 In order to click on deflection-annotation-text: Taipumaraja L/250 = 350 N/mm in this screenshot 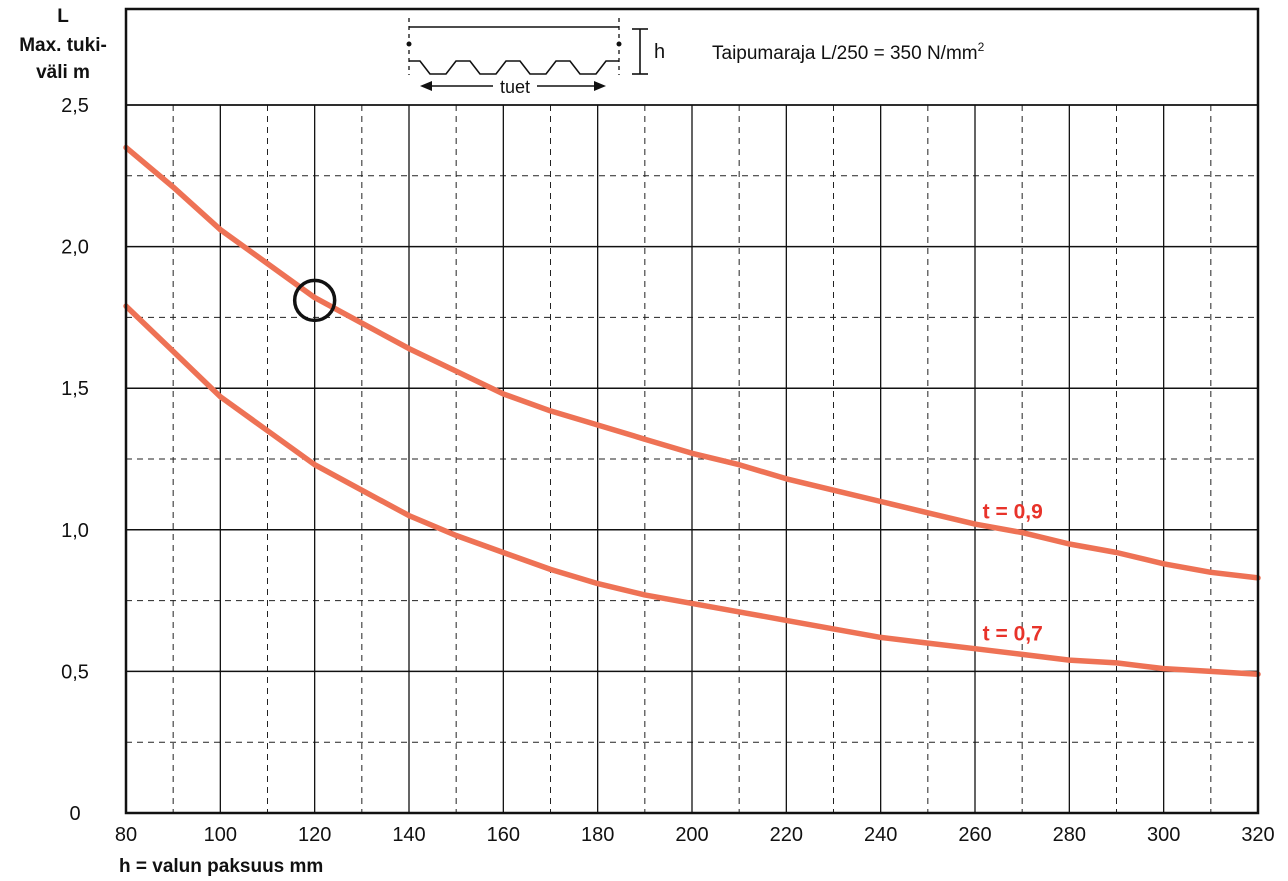, I will do `click(845, 53)`.